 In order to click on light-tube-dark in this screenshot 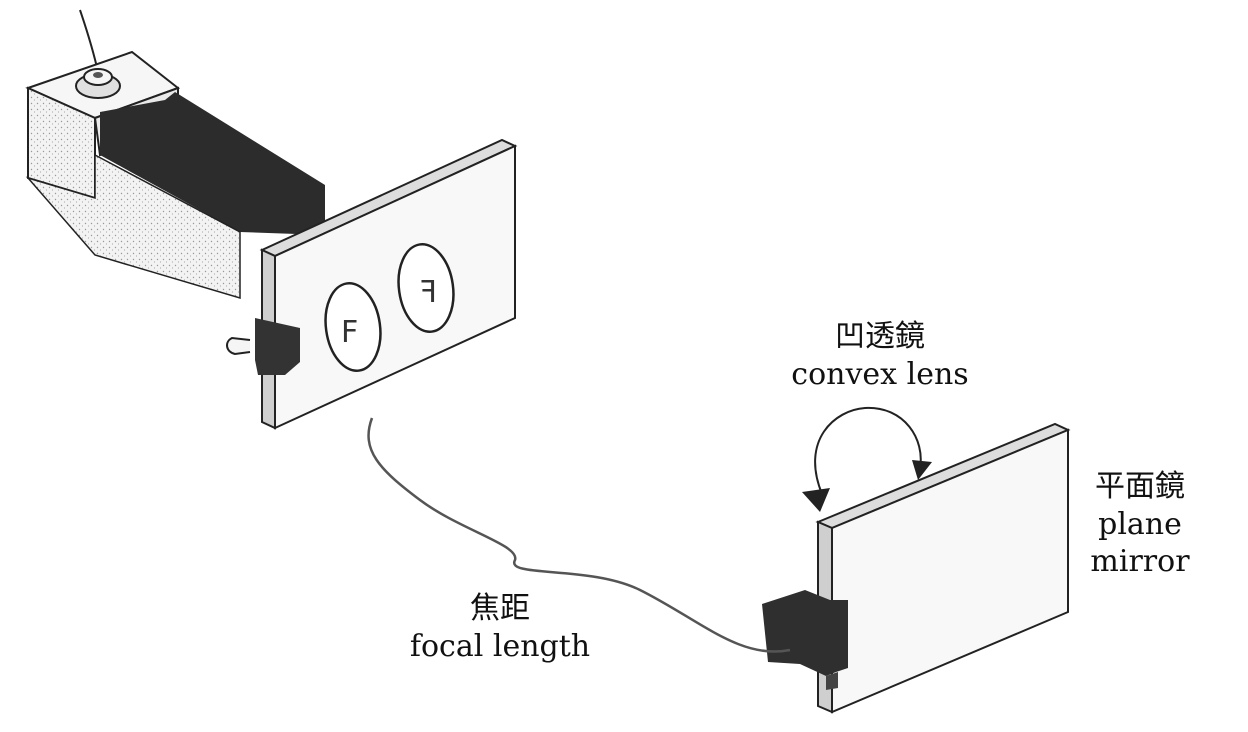, I will do `click(212, 163)`.